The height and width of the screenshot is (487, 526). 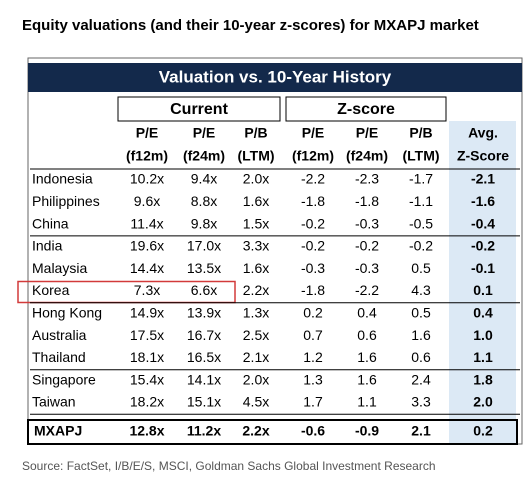 I want to click on cell: 1.0, so click(x=483, y=335).